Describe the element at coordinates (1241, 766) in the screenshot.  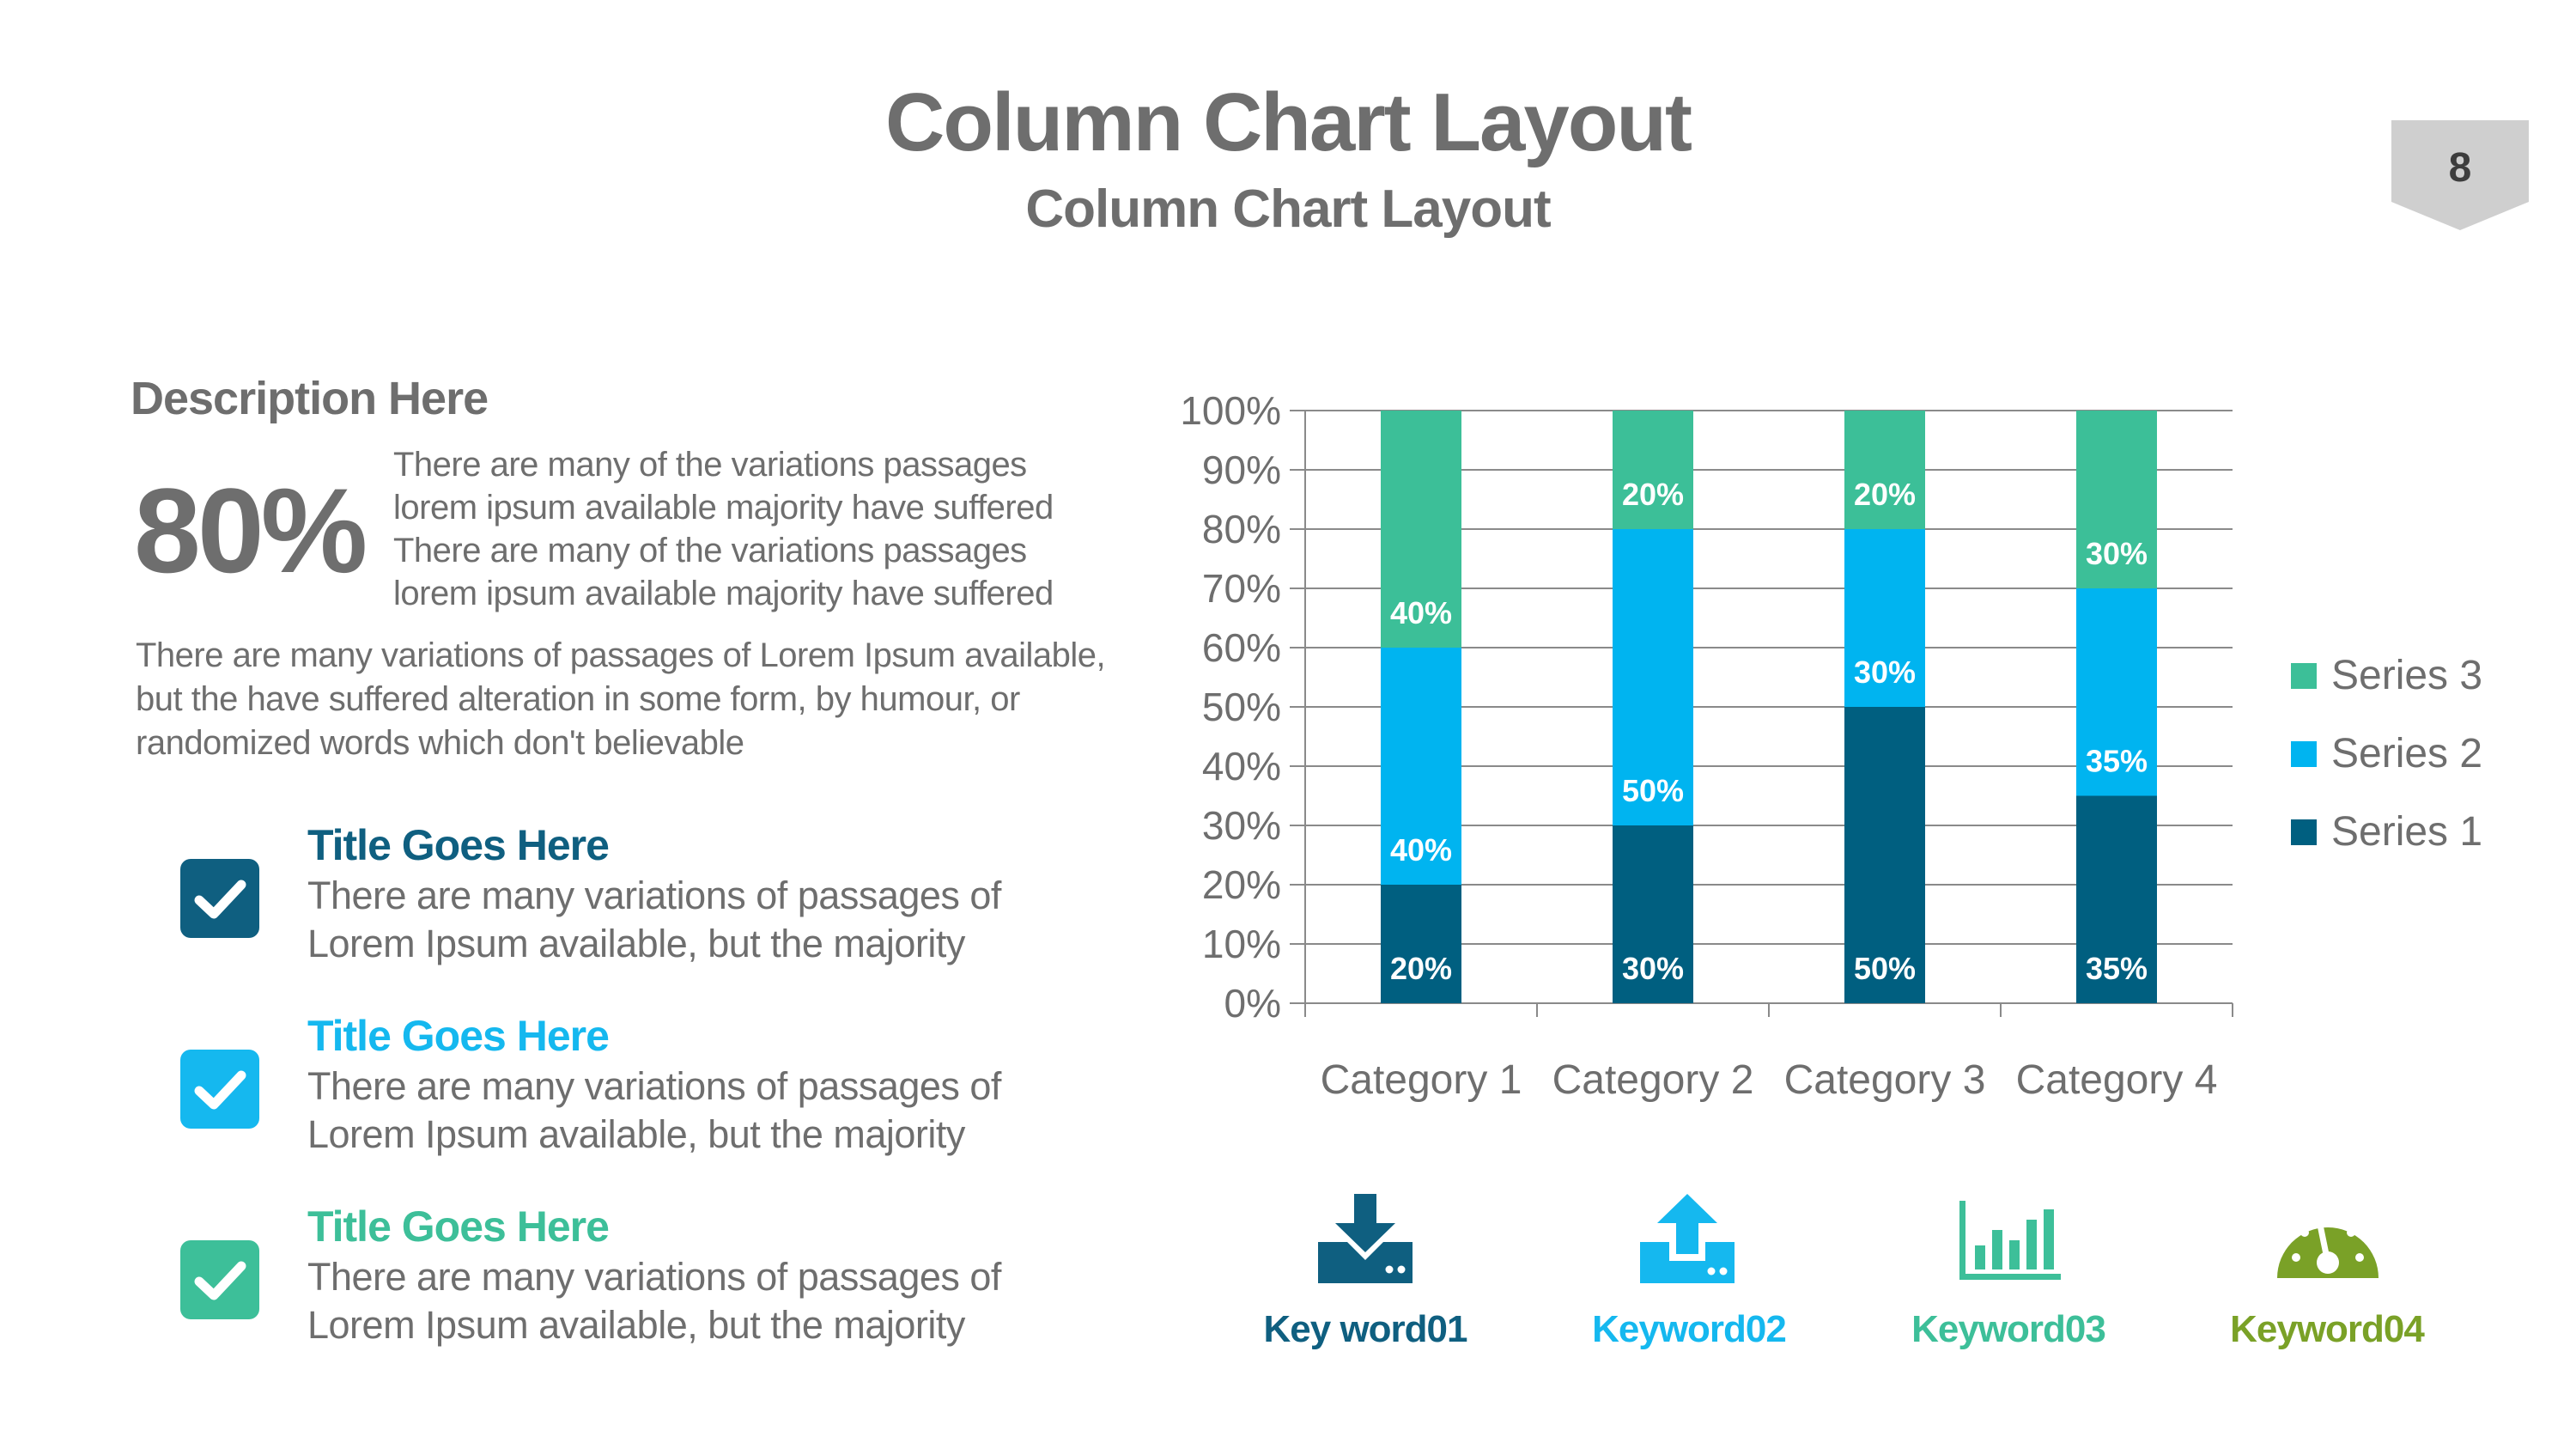
I see `y-tick-label: 40%` at that location.